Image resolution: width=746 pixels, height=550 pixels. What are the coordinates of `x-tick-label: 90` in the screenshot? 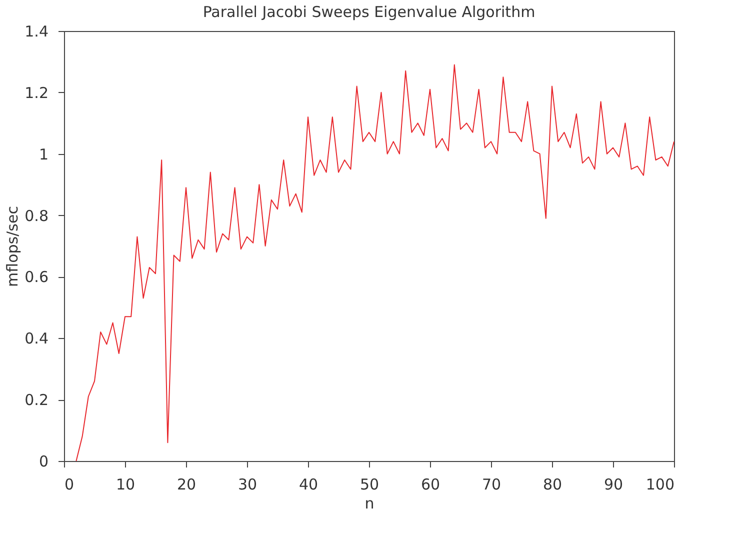 It's located at (614, 485).